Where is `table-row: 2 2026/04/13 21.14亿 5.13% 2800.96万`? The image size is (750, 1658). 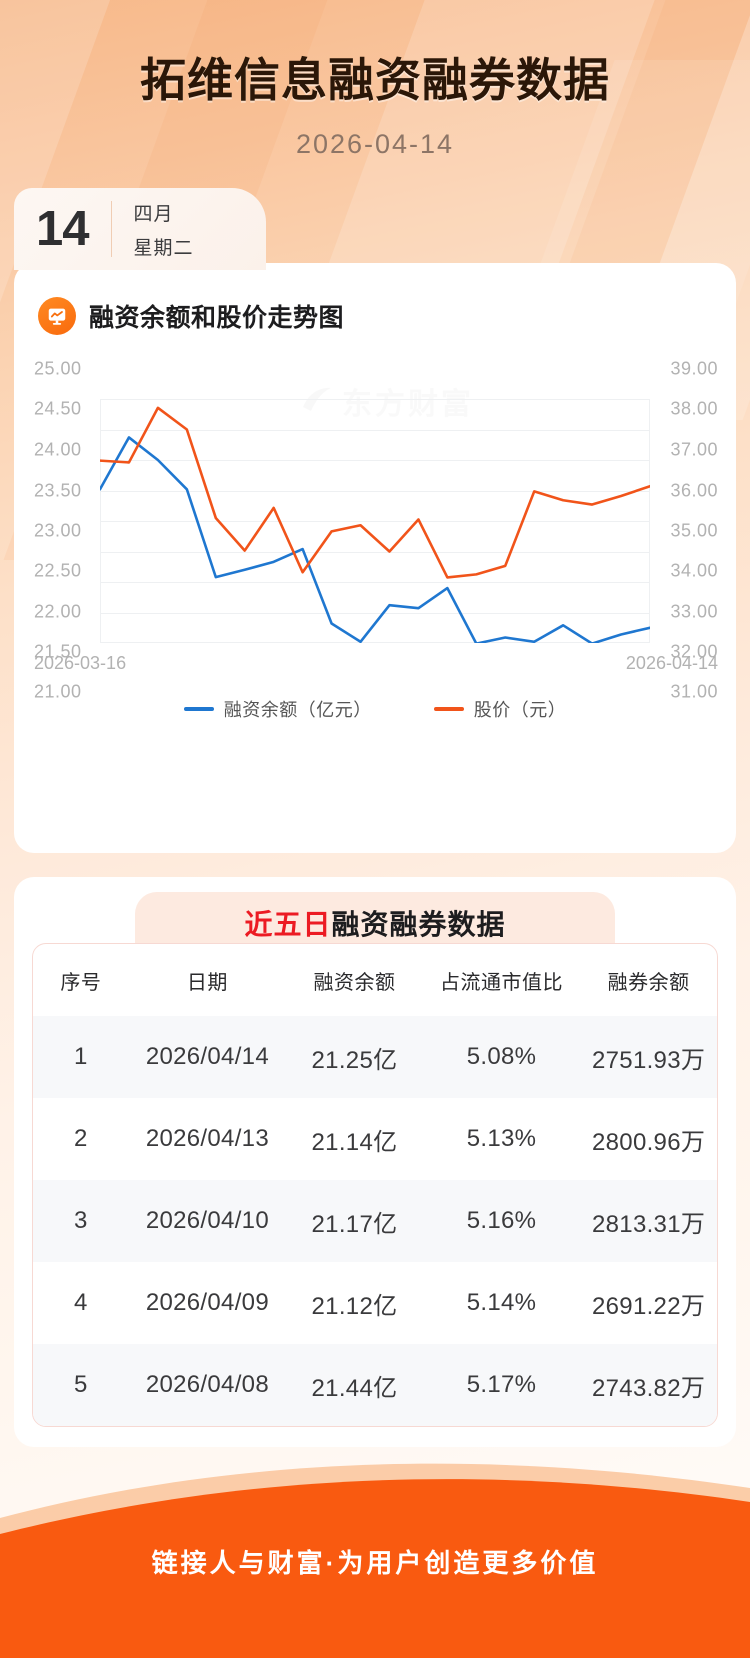
table-row: 2 2026/04/13 21.14亿 5.13% 2800.96万 is located at coordinates (375, 1139).